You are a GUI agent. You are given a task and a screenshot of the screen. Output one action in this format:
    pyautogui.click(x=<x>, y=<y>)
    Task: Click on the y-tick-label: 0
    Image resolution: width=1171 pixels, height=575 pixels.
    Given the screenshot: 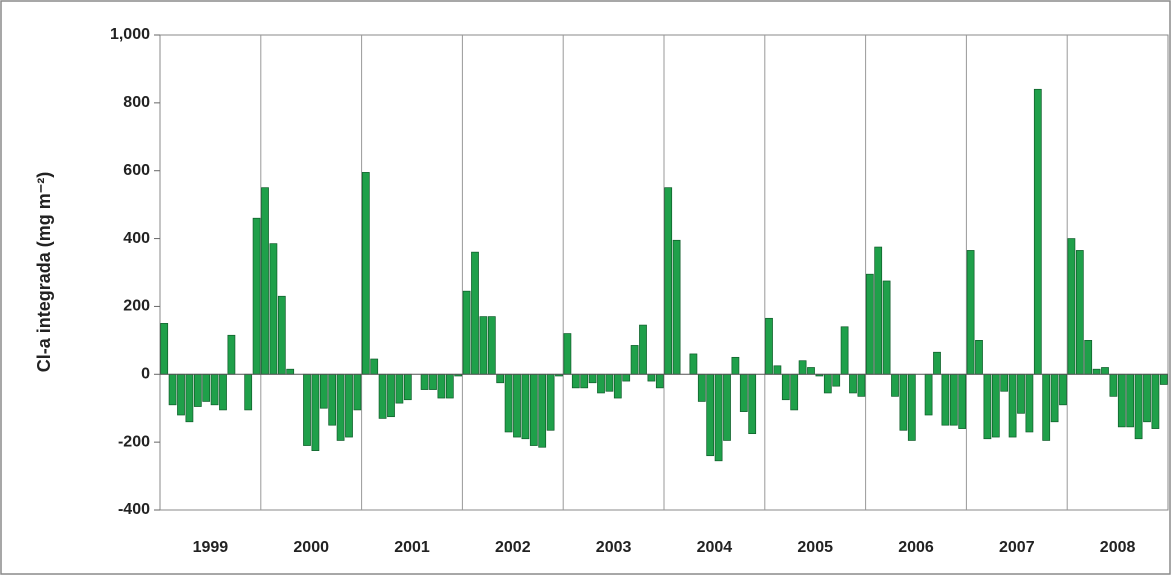 What is the action you would take?
    pyautogui.click(x=145, y=374)
    